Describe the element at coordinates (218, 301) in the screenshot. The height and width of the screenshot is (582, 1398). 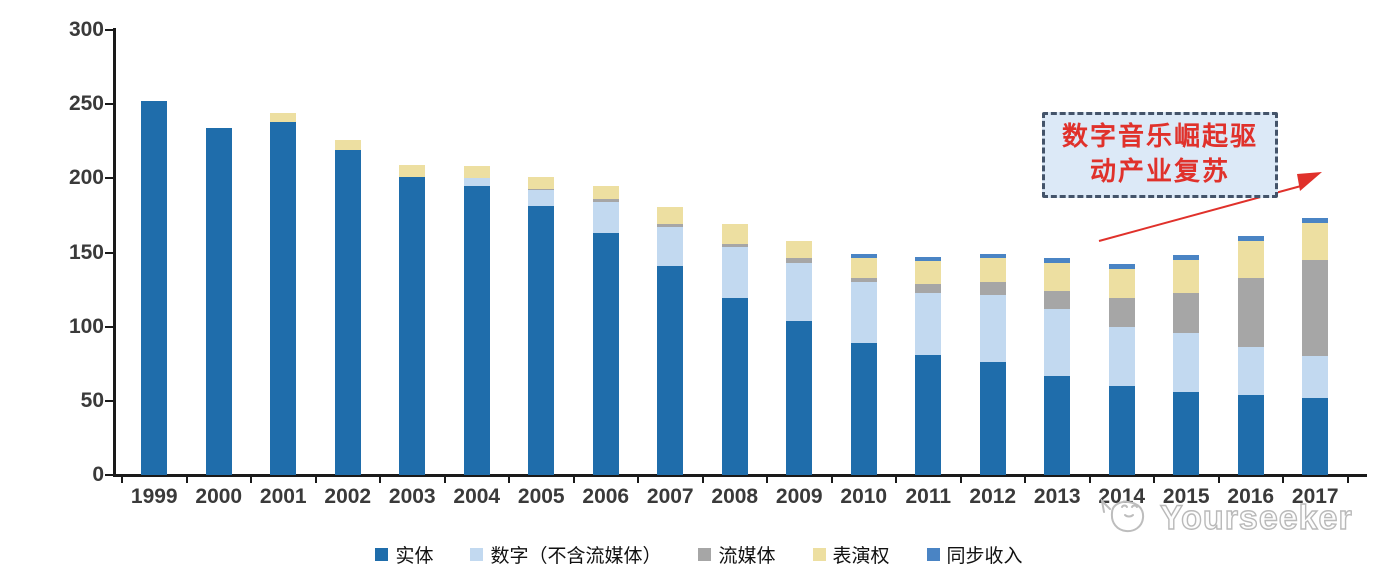
I see `bar-segment-2000` at that location.